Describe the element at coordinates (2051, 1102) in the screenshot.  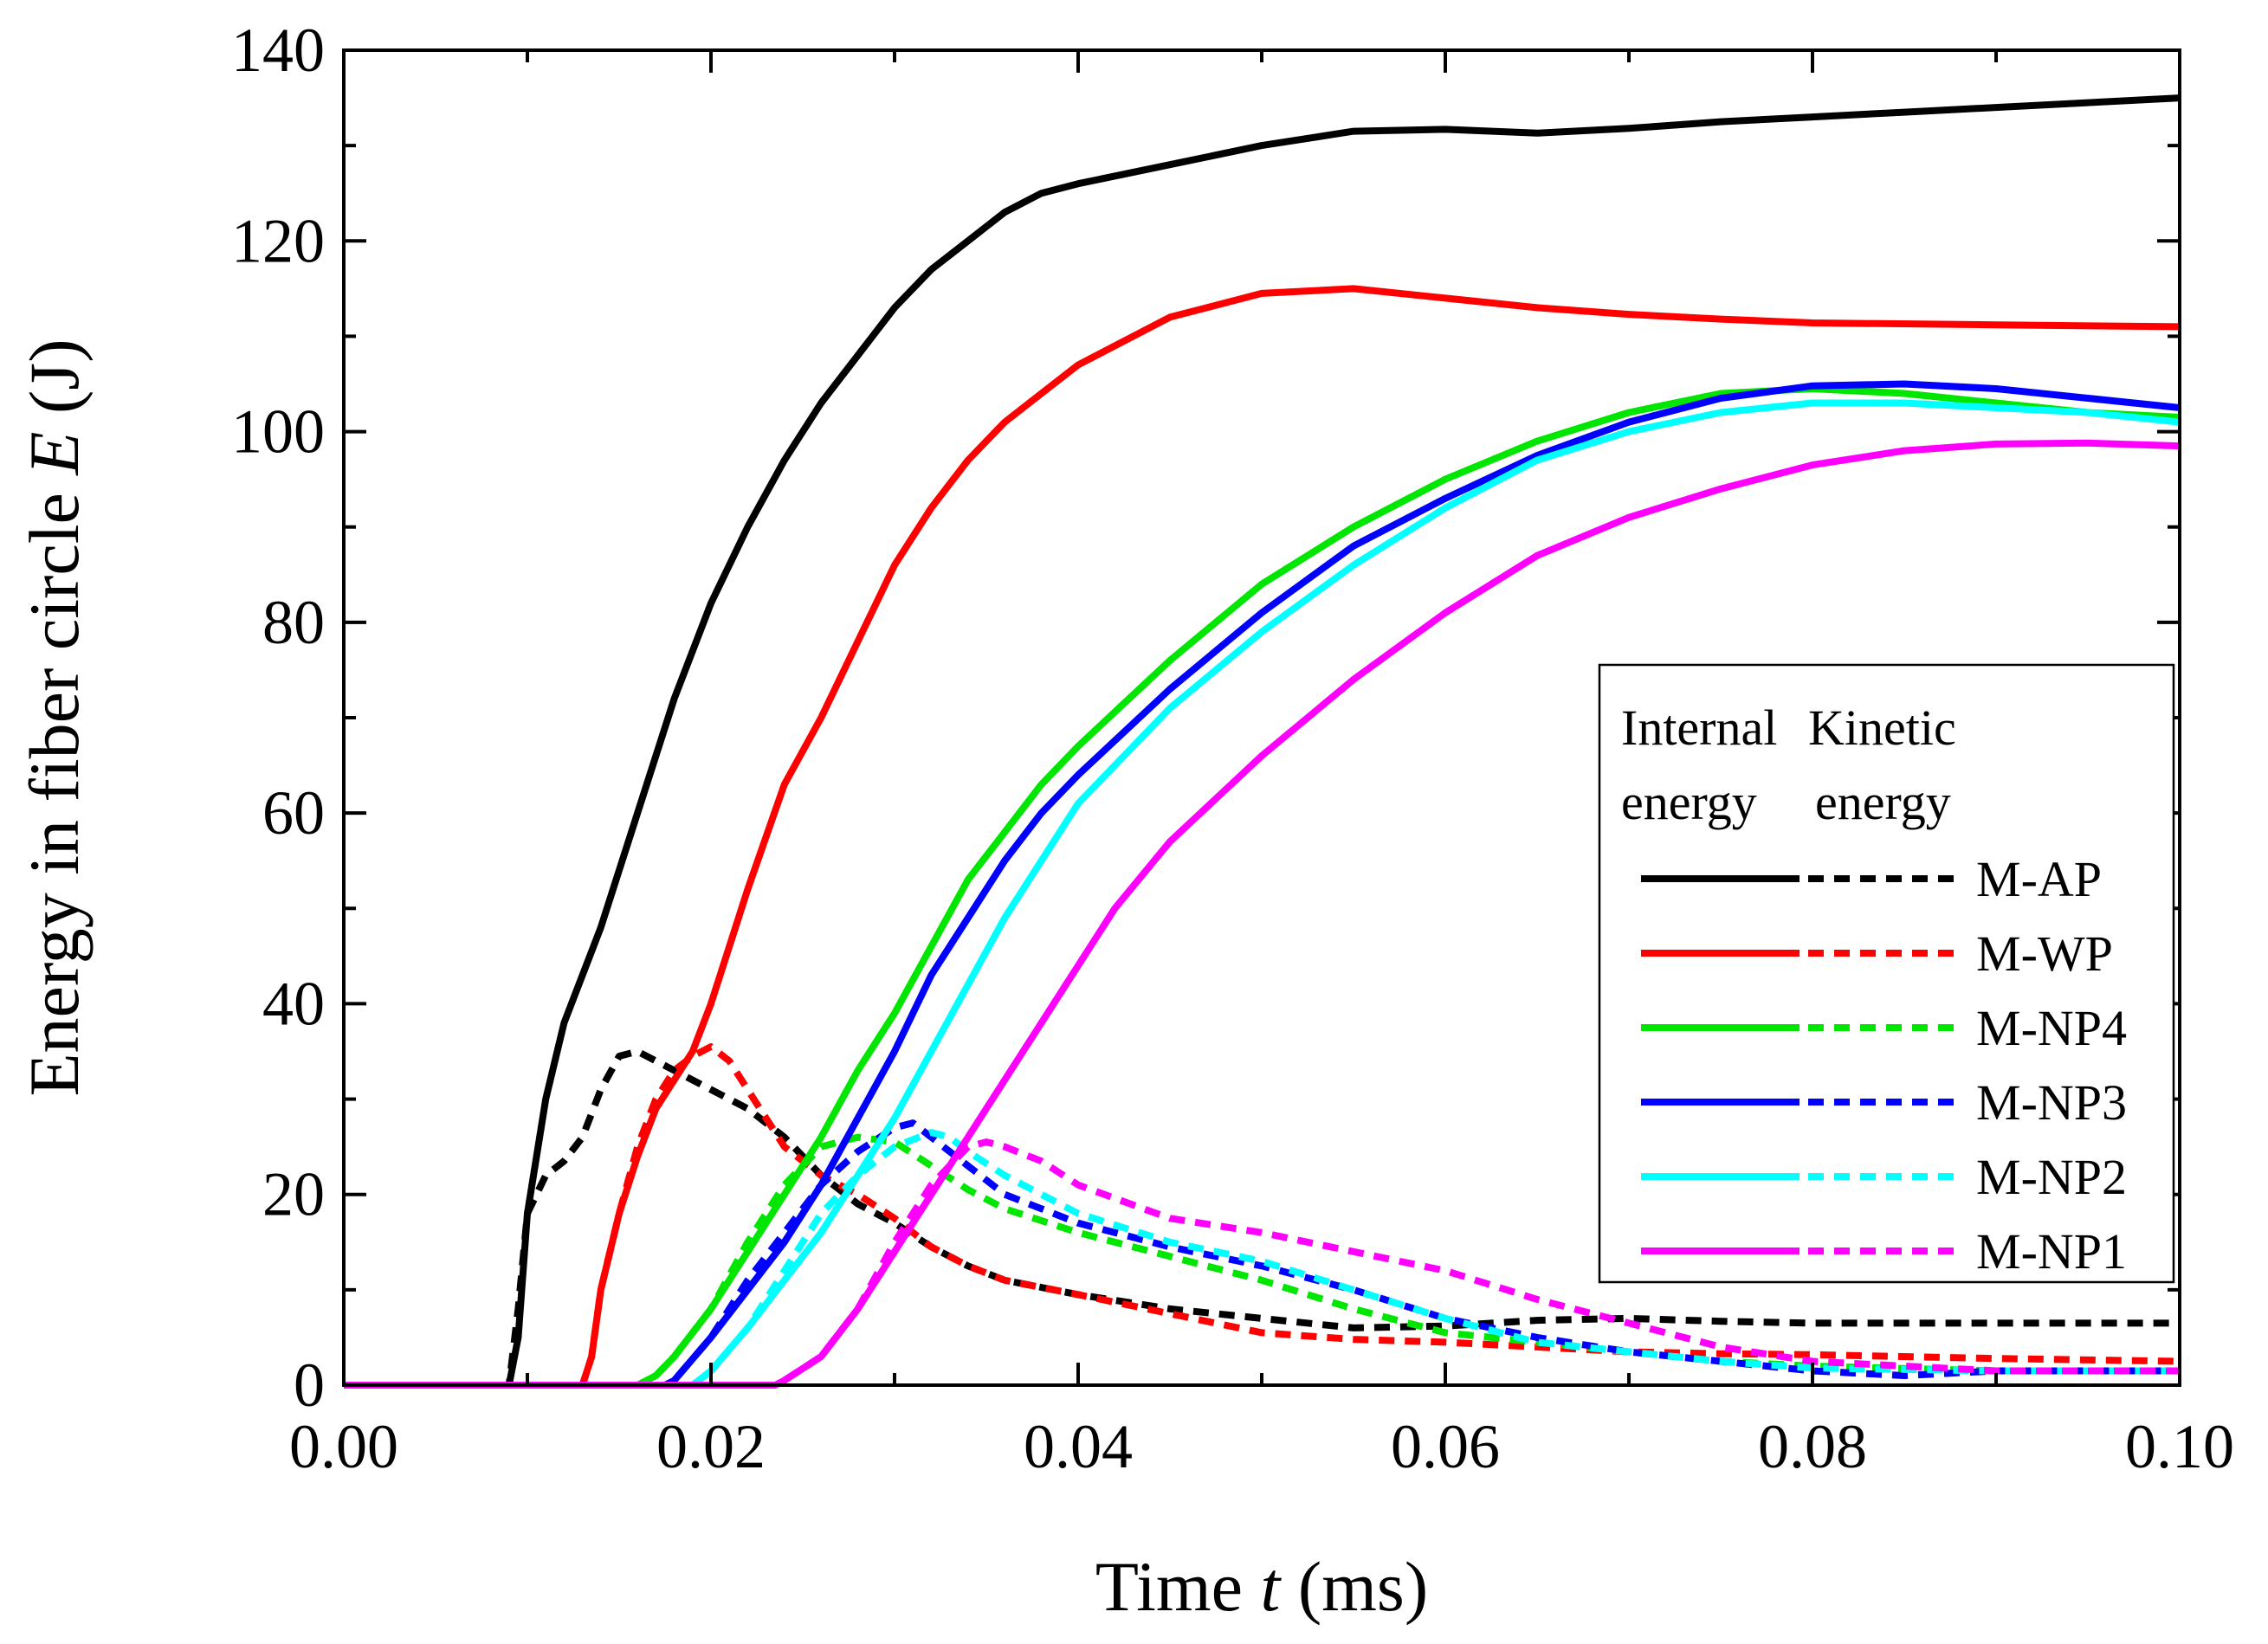
I see `legend-label: M-NP3` at that location.